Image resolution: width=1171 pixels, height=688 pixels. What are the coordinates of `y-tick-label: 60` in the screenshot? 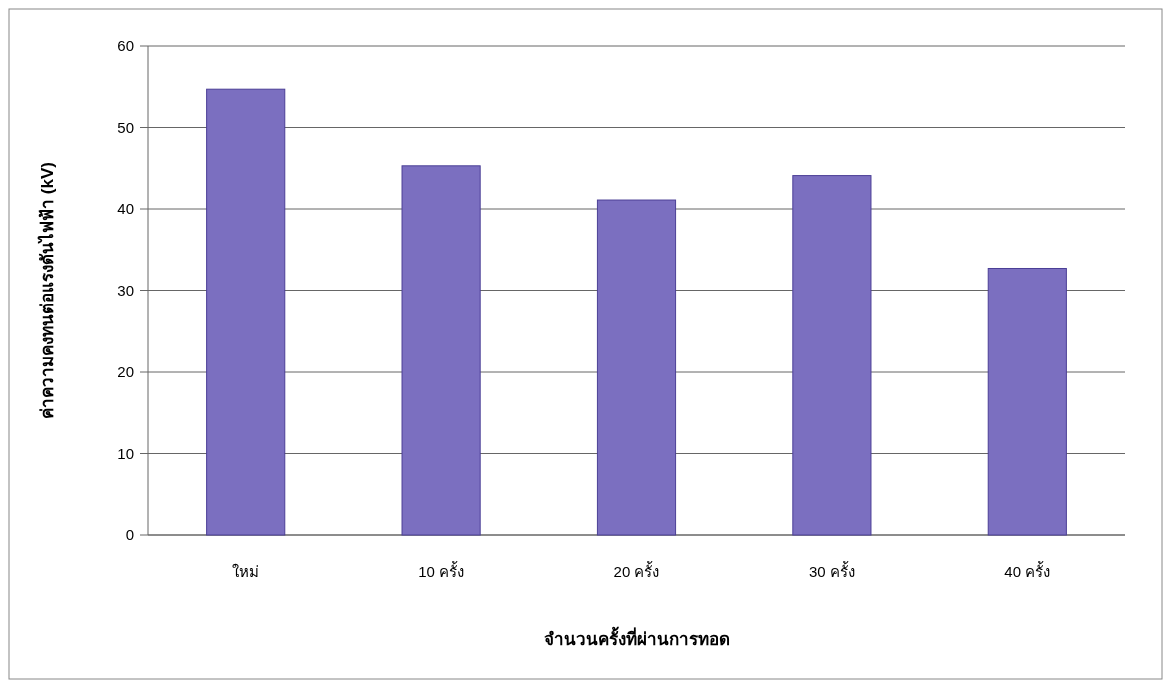 It's located at (125, 46).